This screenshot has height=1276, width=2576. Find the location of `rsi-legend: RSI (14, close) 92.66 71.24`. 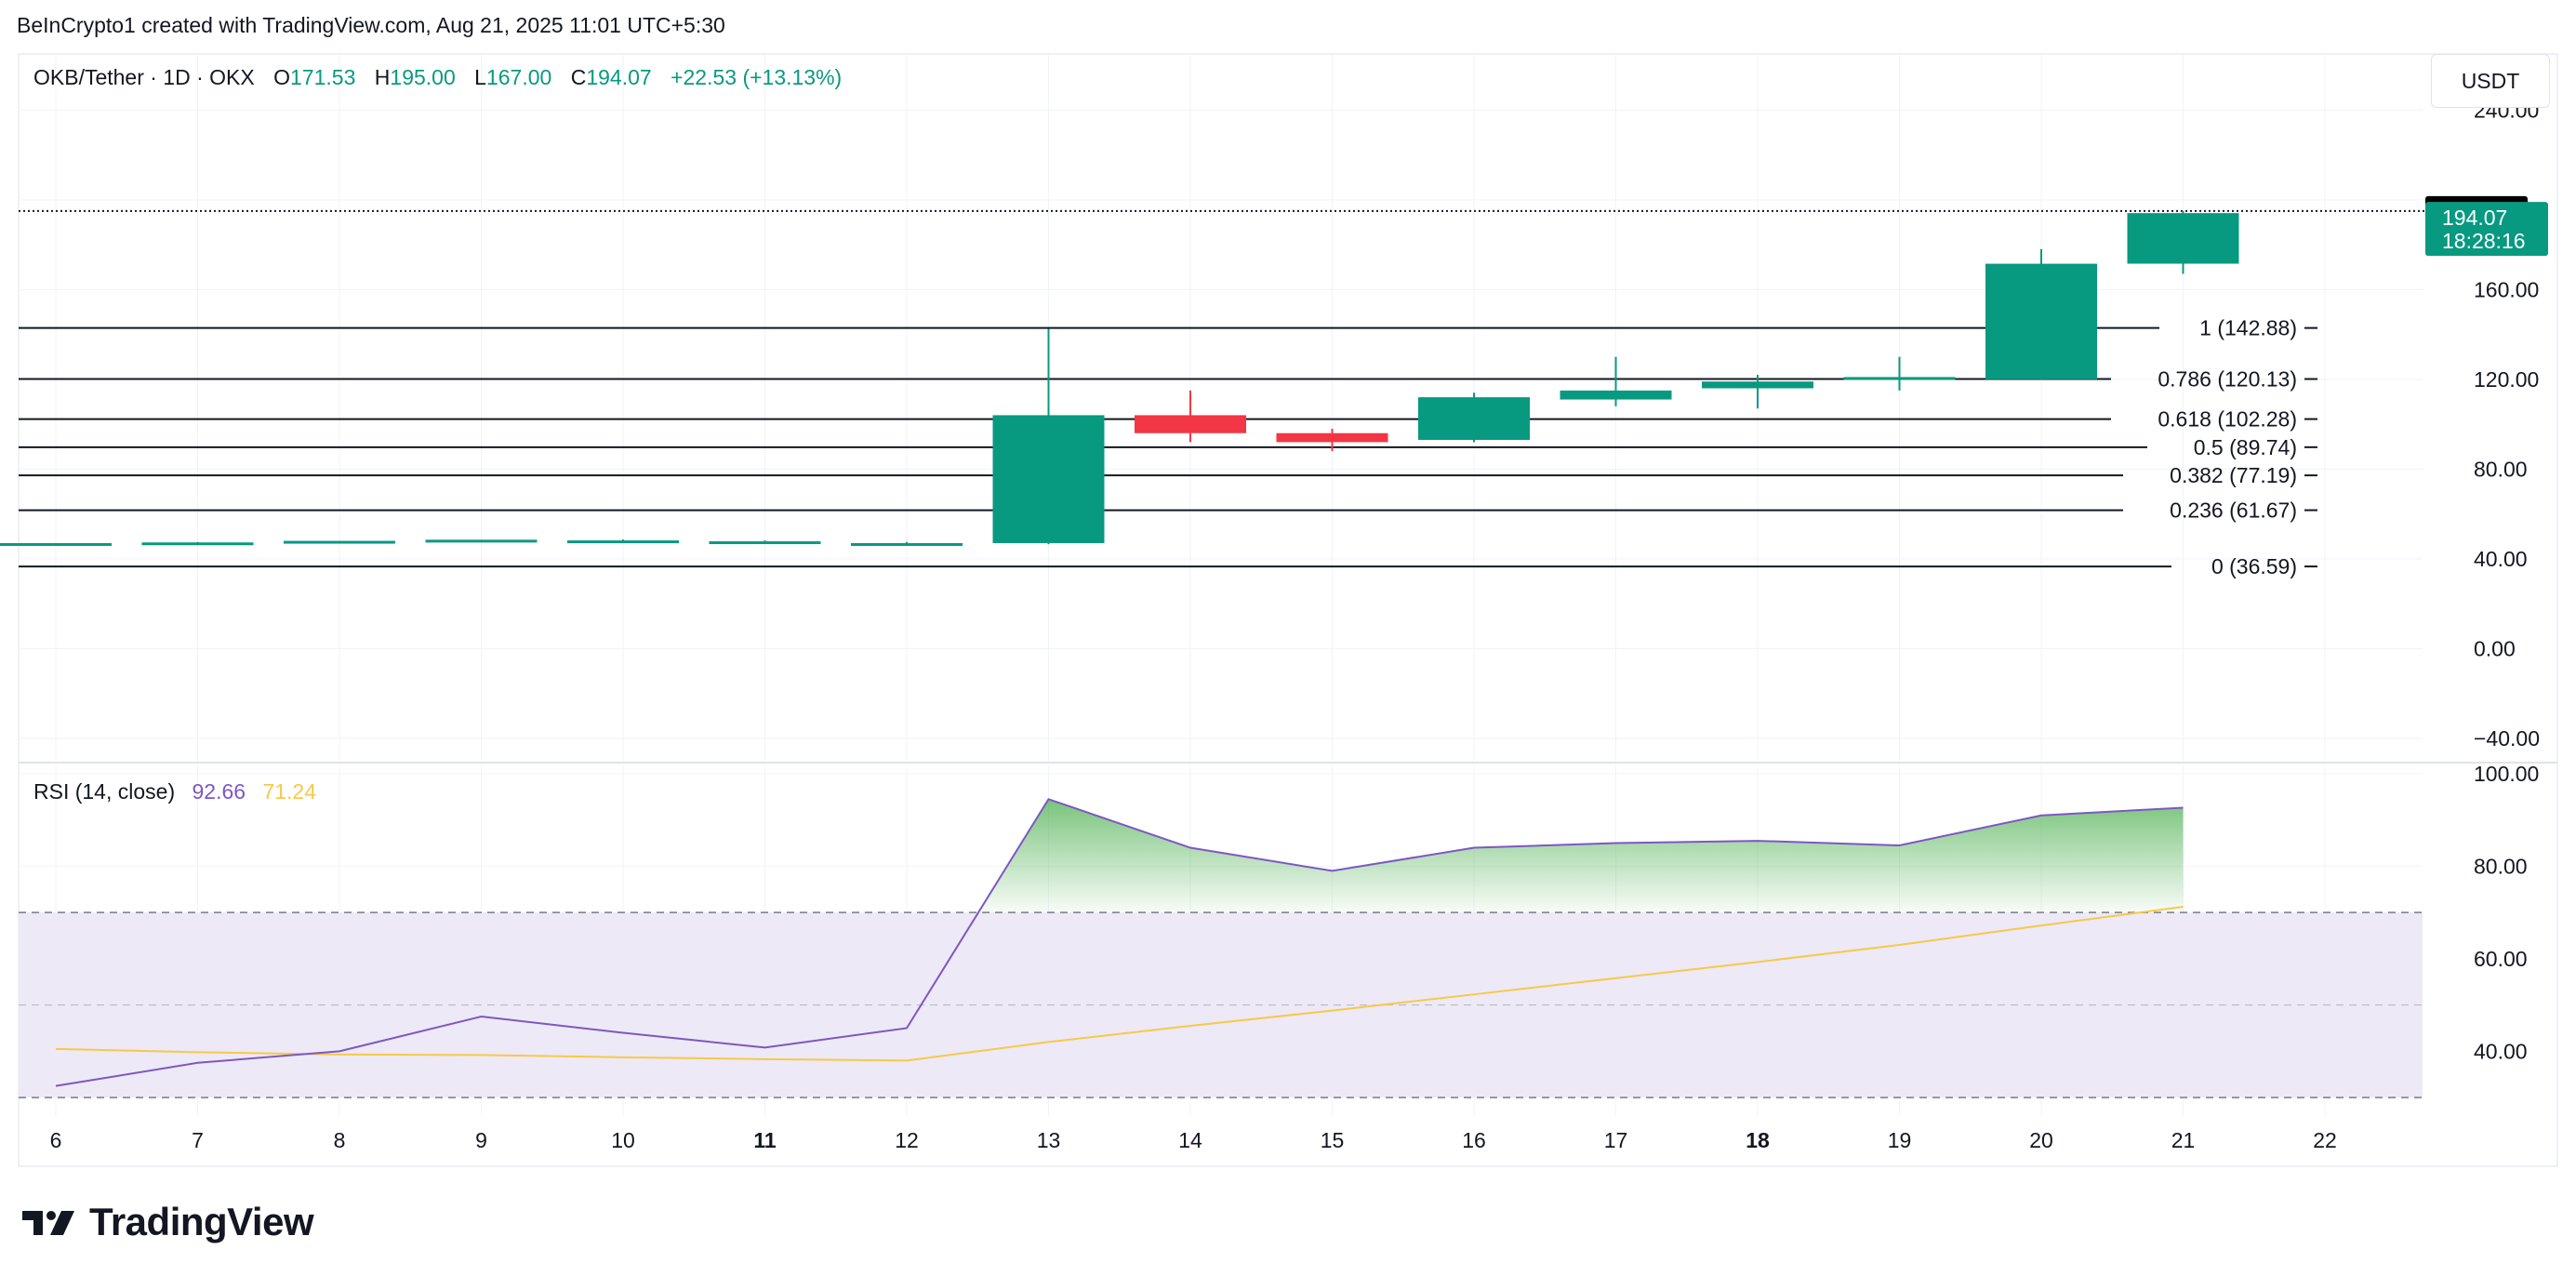

rsi-legend: RSI (14, close) 92.66 71.24 is located at coordinates (174, 791).